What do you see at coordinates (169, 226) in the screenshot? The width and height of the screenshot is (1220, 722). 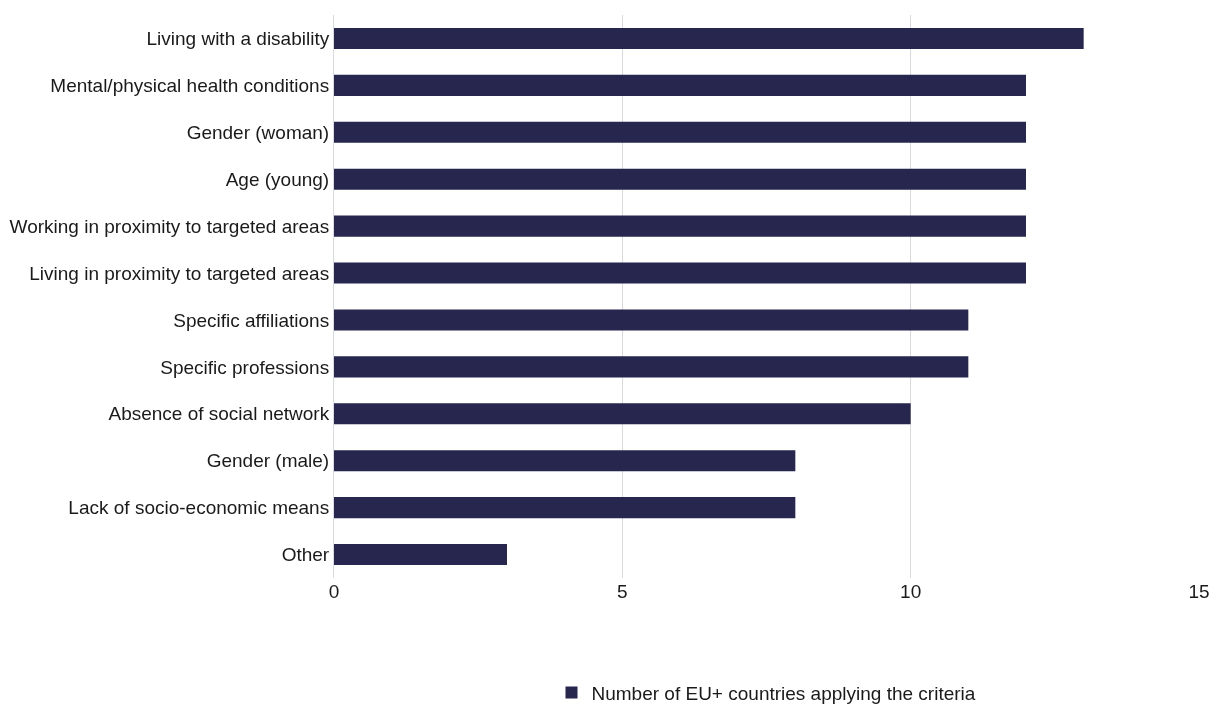 I see `y-tick-label: Working in proximity to targeted areas` at bounding box center [169, 226].